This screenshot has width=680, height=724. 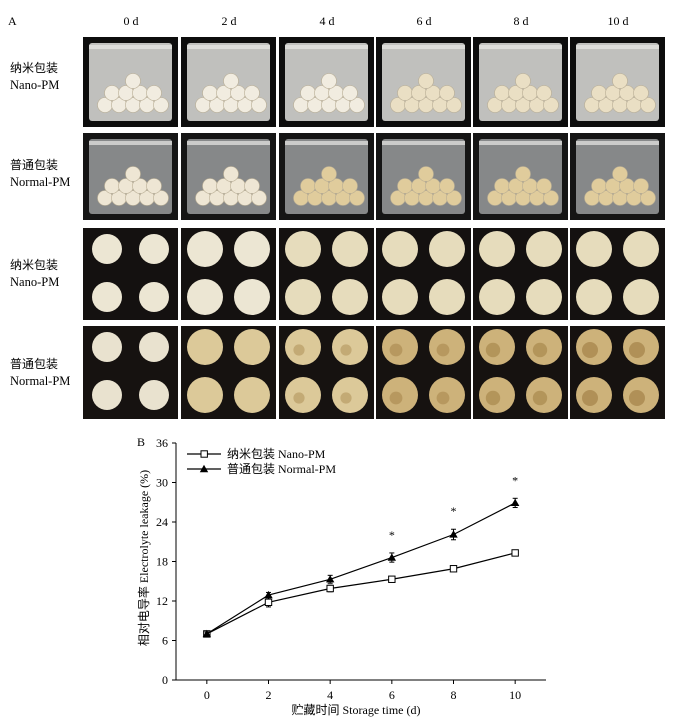 What do you see at coordinates (162, 443) in the screenshot?
I see `y-tick-label: 36` at bounding box center [162, 443].